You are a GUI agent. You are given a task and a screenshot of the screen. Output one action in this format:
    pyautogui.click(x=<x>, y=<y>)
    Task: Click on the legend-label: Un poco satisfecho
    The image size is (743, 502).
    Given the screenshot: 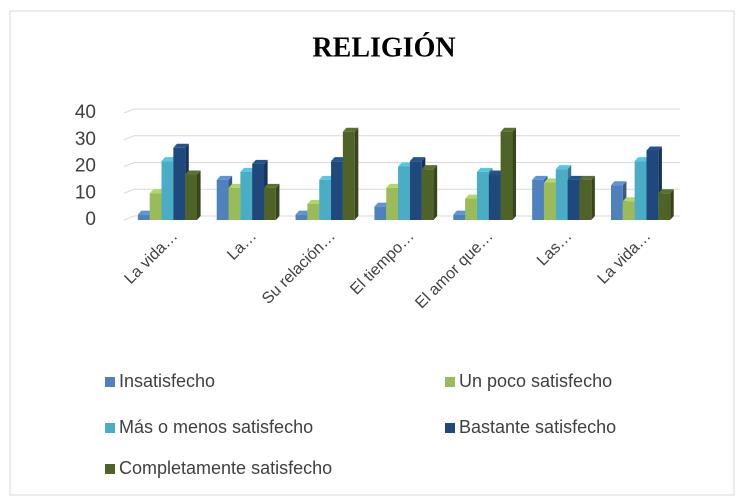 What is the action you would take?
    pyautogui.click(x=535, y=381)
    